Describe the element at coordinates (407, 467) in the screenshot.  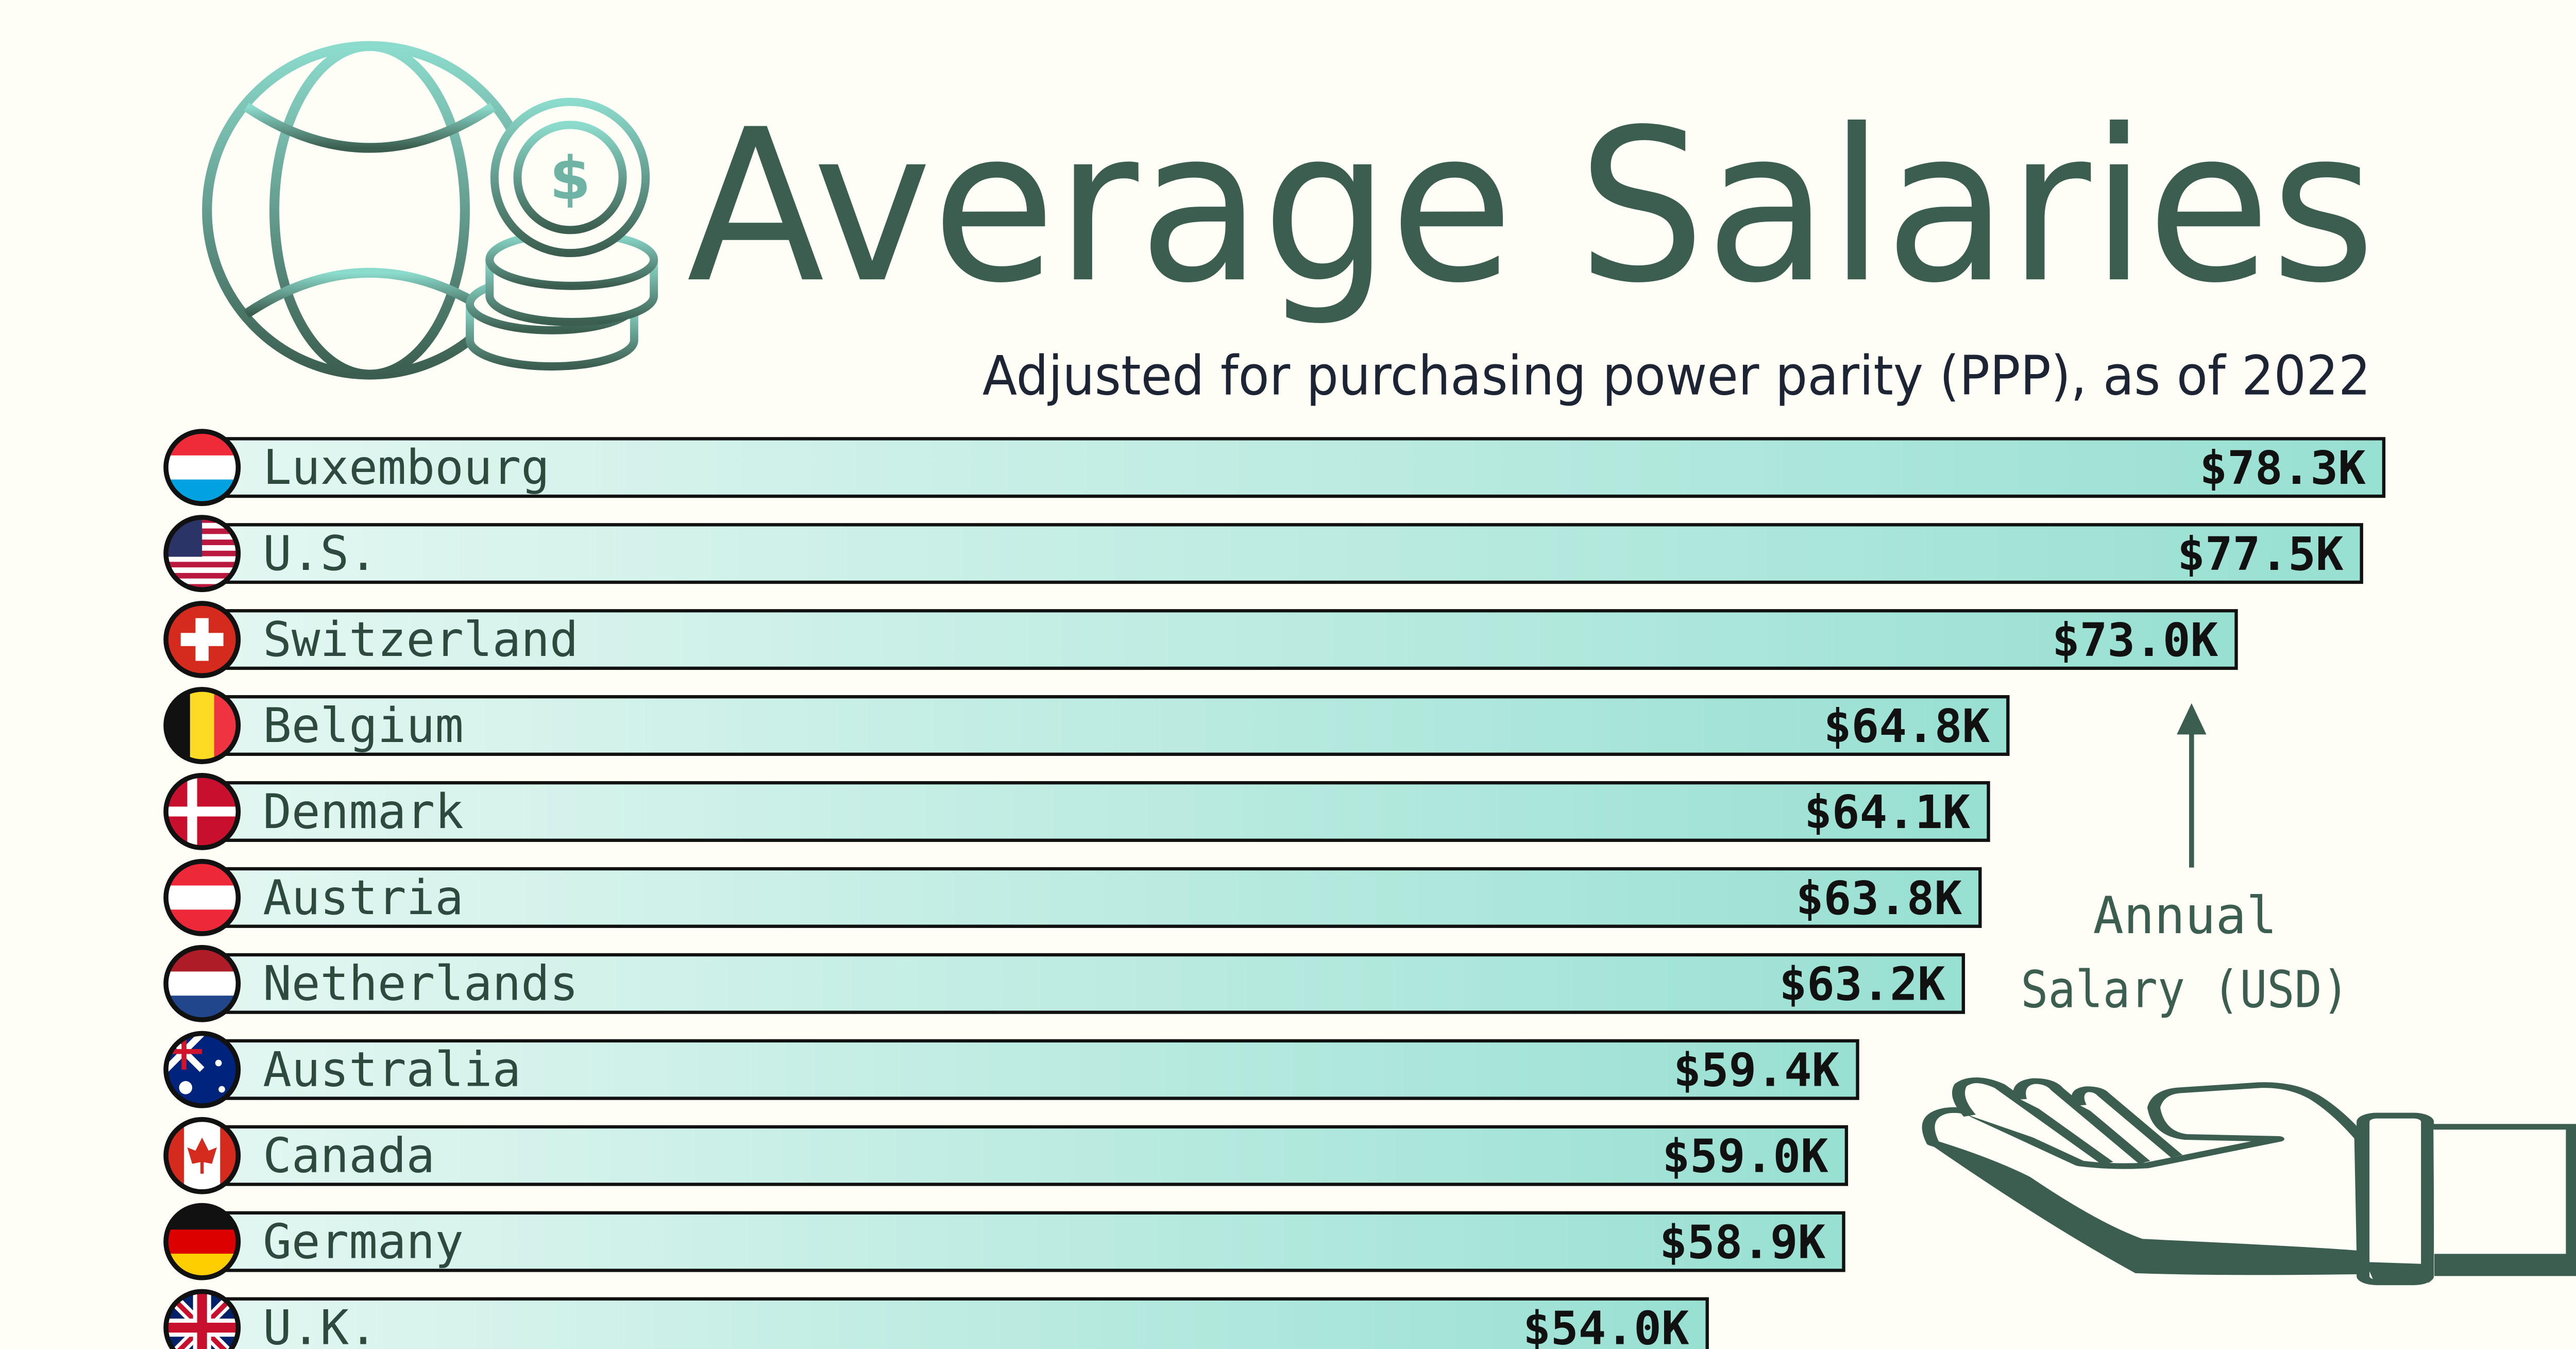
I see `country-label: Luxembourg` at that location.